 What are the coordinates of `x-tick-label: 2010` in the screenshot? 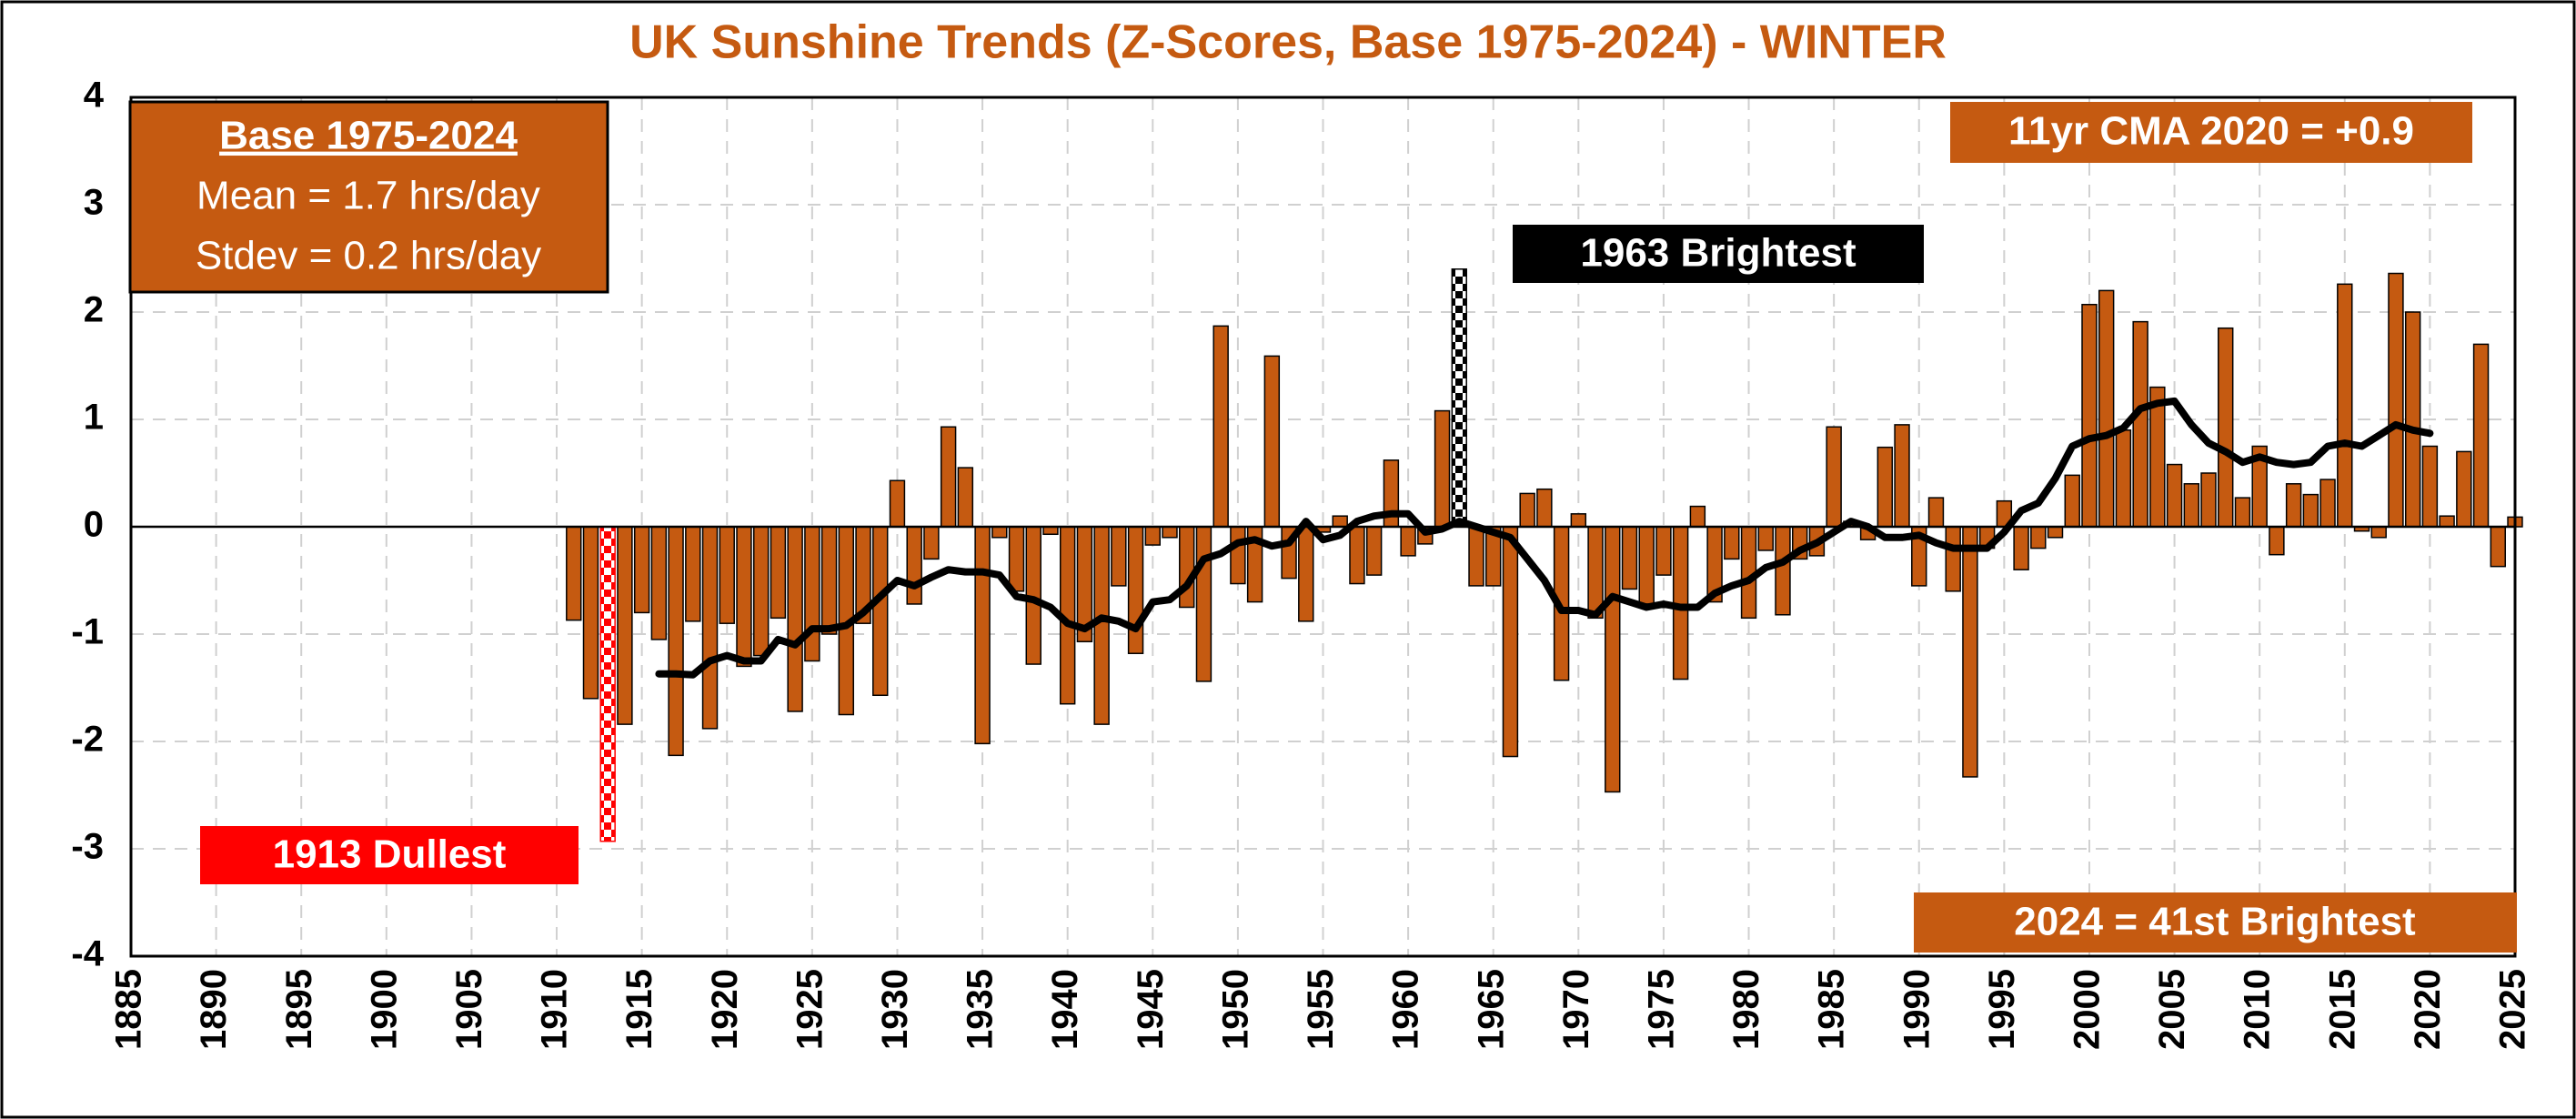 It's located at (2258, 1009).